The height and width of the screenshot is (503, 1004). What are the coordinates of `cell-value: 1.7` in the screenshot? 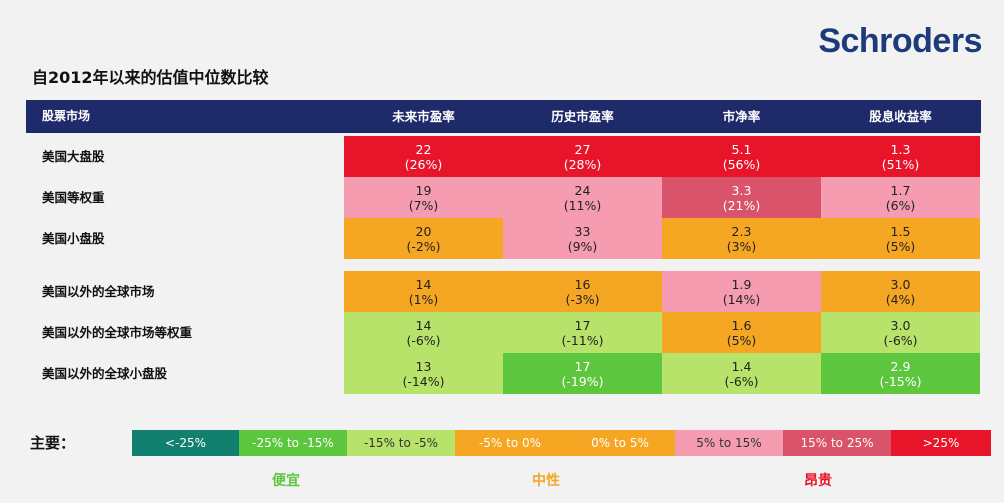 It's located at (900, 190).